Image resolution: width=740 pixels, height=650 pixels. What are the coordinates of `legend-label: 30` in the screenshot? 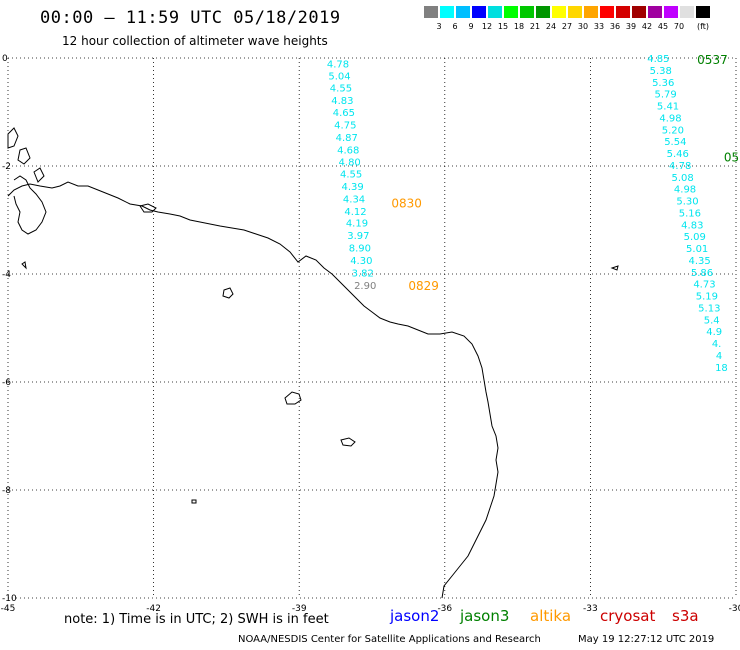 It's located at (583, 26).